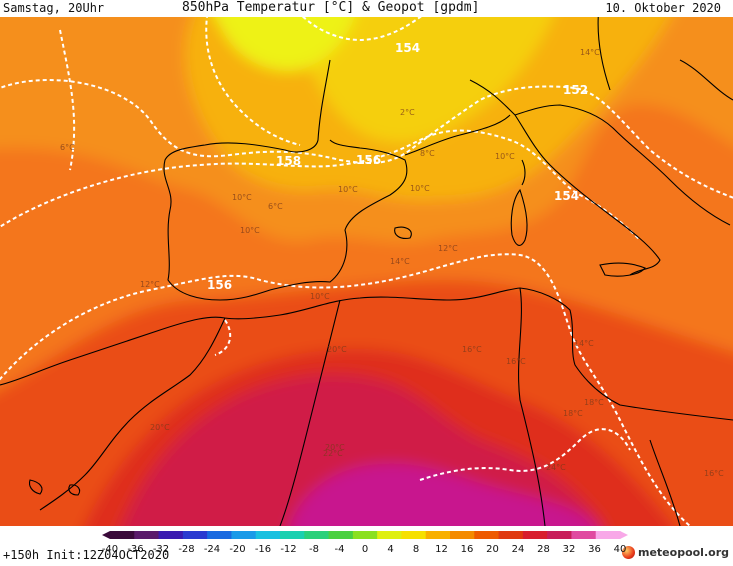 The image size is (733, 566). Describe the element at coordinates (288, 161) in the screenshot. I see `isohypse-label: 158` at that location.